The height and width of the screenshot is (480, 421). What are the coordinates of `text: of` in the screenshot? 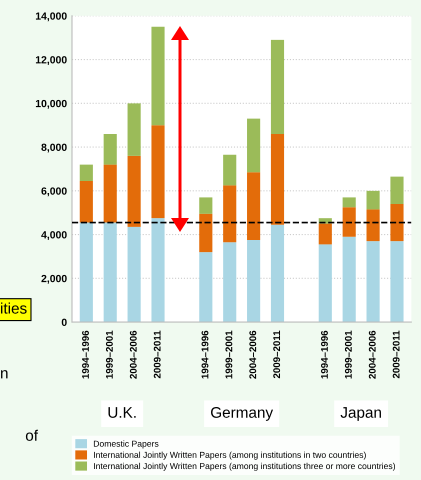 It's located at (32, 435).